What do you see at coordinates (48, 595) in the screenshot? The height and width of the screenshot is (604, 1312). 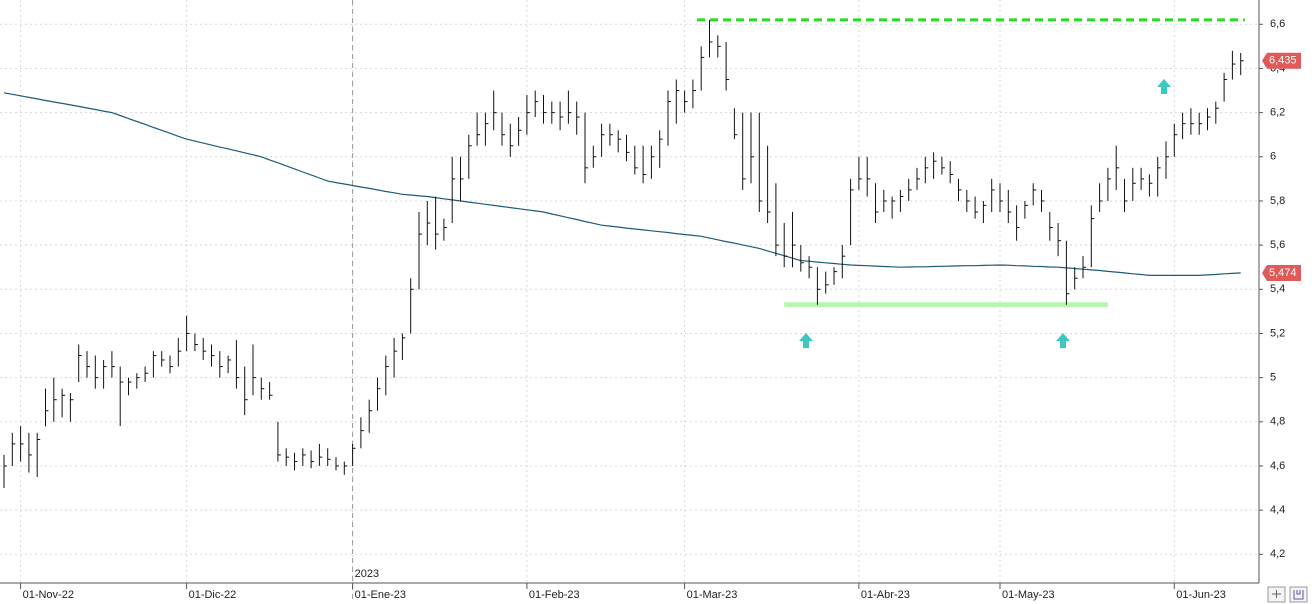 I see `x-tick-label: 01-Nov-22` at bounding box center [48, 595].